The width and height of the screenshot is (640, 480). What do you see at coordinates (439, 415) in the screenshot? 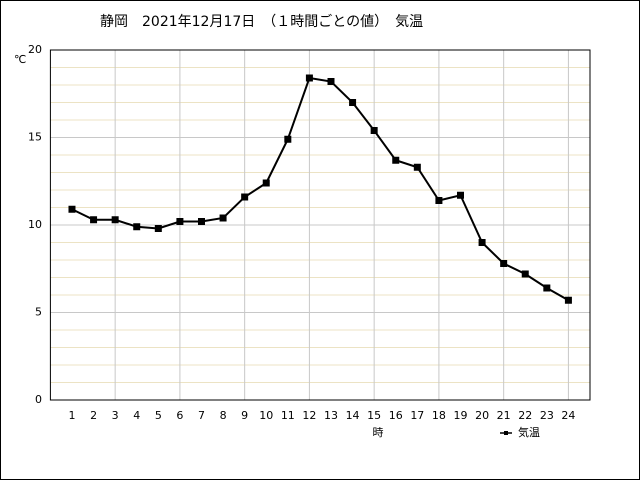
I see `x-tick-label: 18` at bounding box center [439, 415].